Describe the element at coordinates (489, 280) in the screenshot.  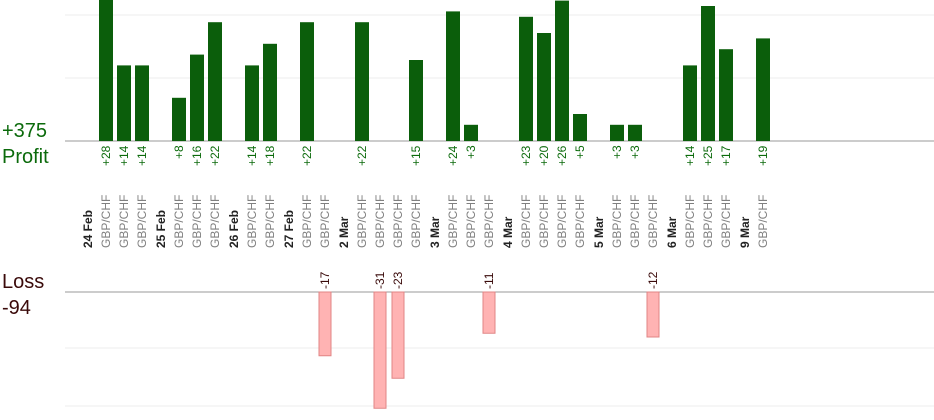
I see `loss-value-label: -11` at that location.